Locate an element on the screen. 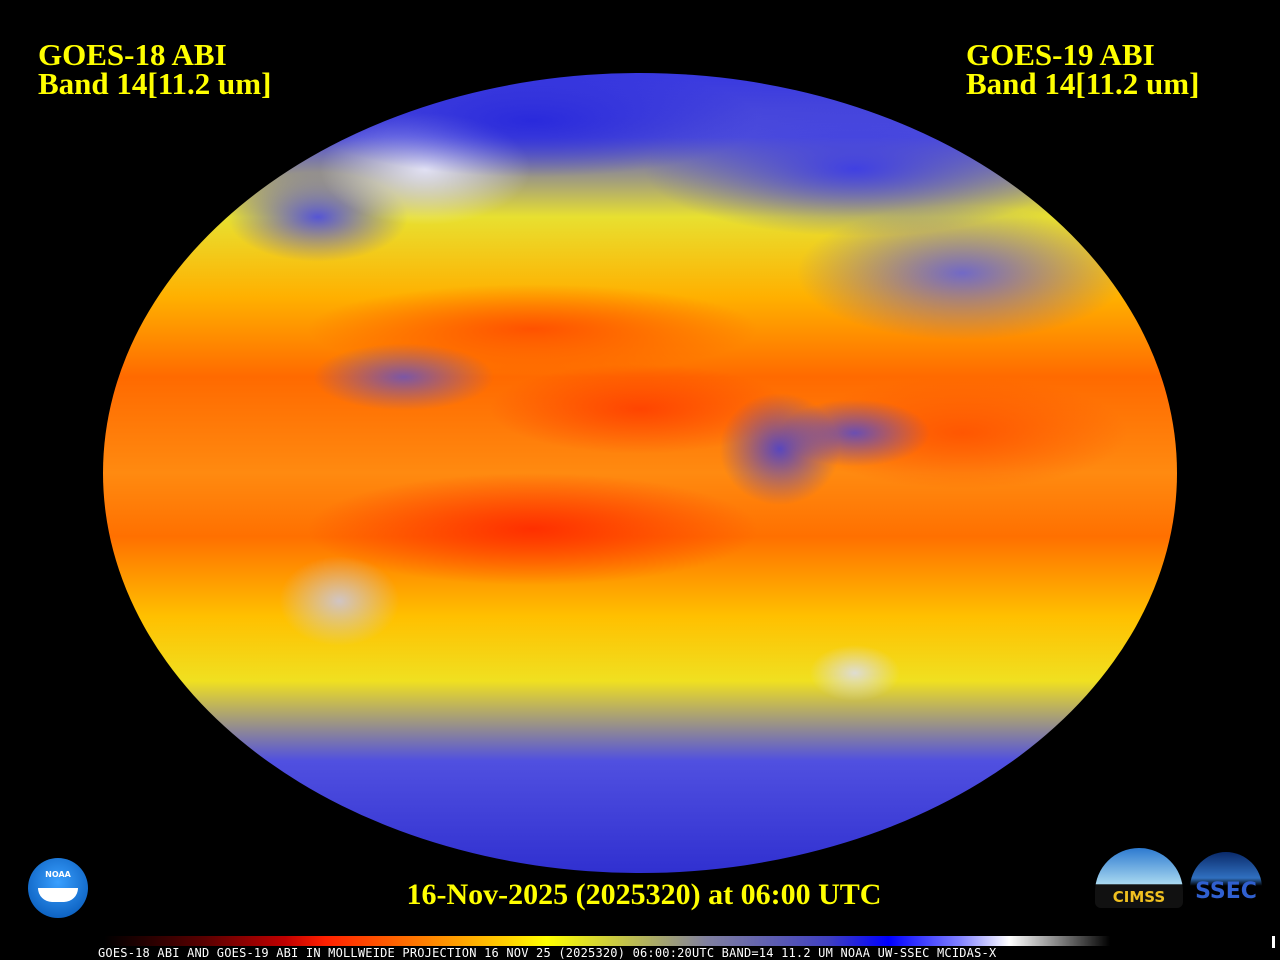  right-band-label: Band 14[11.2 um] is located at coordinates (1083, 83).